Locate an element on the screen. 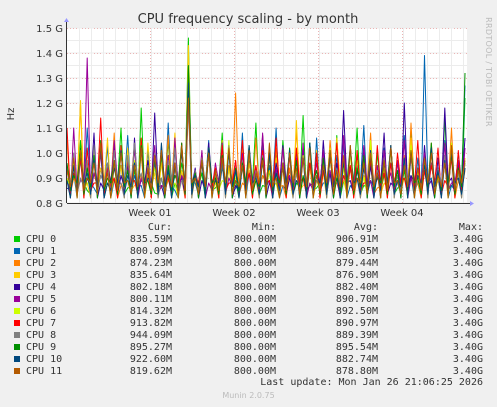 The image size is (497, 407). legend-series-name: CPU 5 is located at coordinates (41, 299).